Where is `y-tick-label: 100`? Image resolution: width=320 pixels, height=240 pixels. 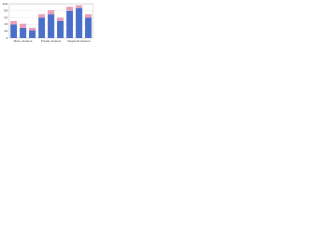
y-tick-label: 100 is located at coordinates (4, 4).